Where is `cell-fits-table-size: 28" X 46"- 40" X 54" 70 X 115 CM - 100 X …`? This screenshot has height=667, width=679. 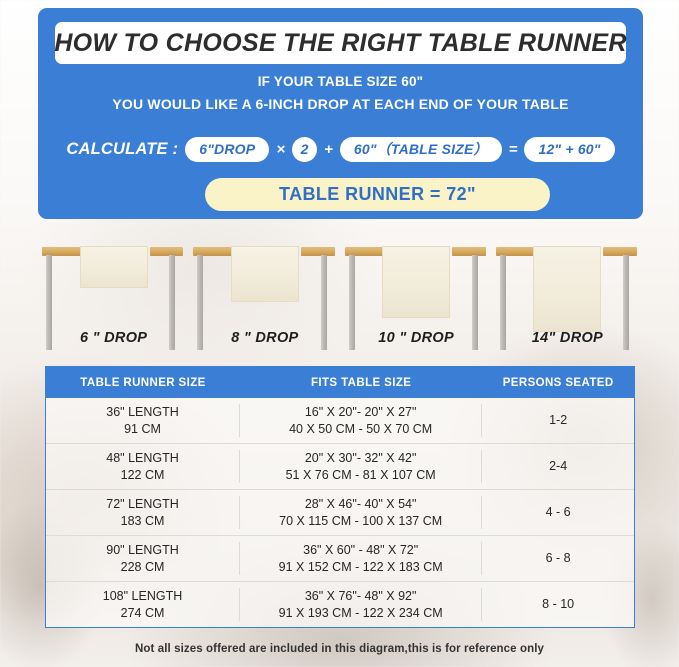
cell-fits-table-size: 28" X 46"- 40" X 54" 70 X 115 CM - 100 X … is located at coordinates (361, 512).